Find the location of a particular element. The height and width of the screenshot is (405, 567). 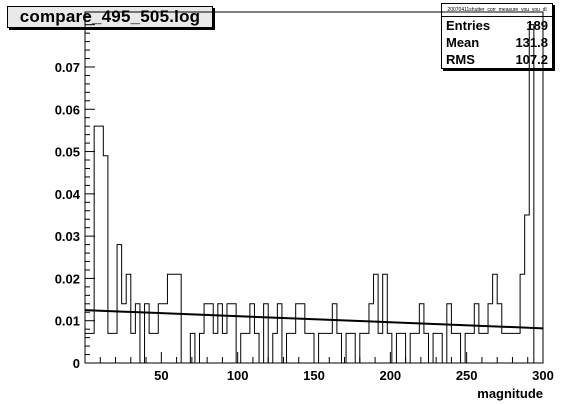

x-tick-label: 250 is located at coordinates (467, 375).